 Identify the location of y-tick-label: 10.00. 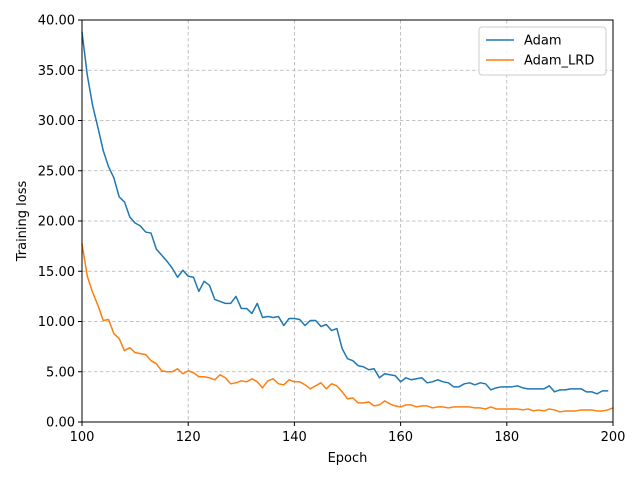
(56, 322).